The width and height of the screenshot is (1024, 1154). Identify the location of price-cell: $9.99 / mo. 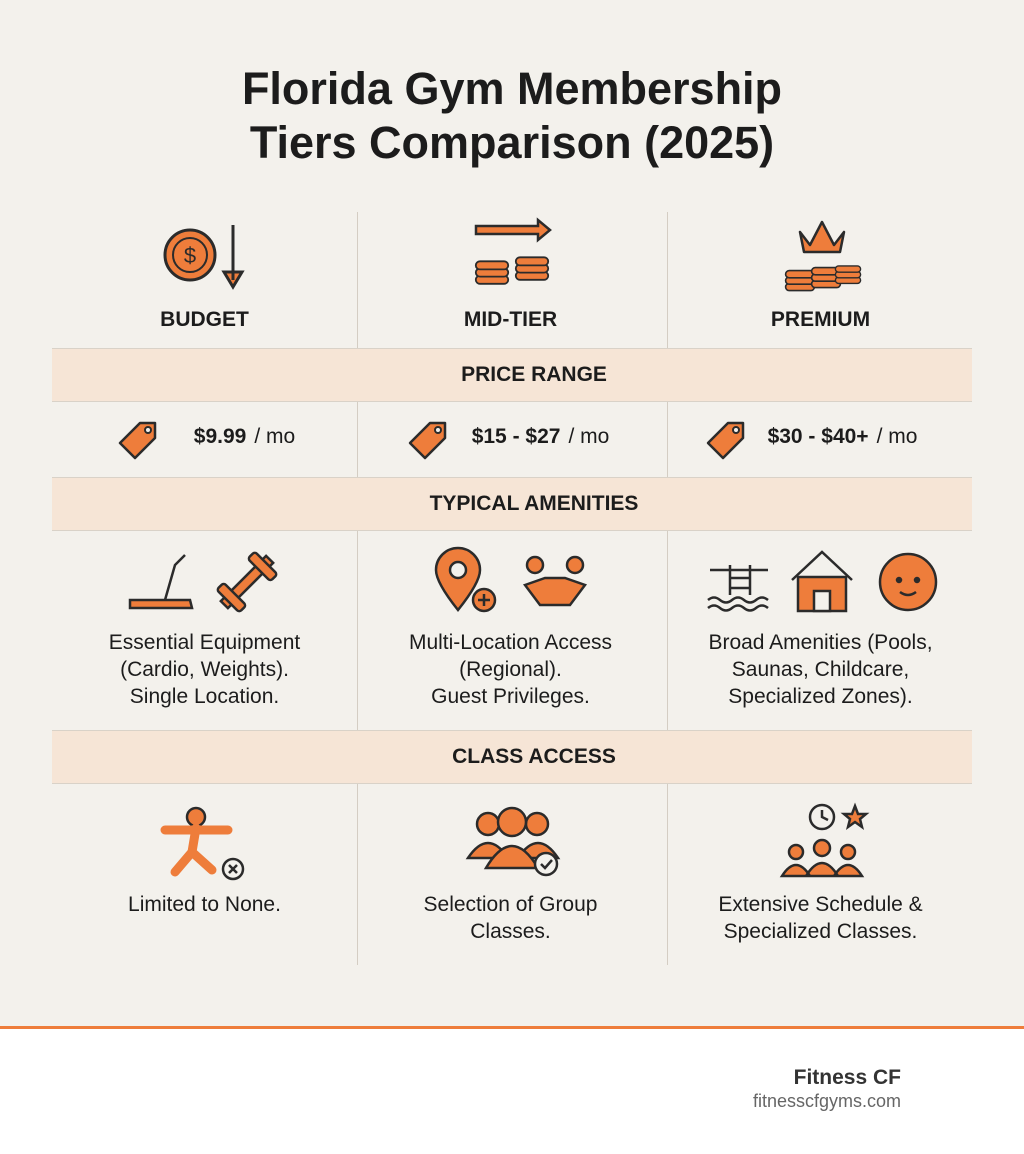
(244, 437).